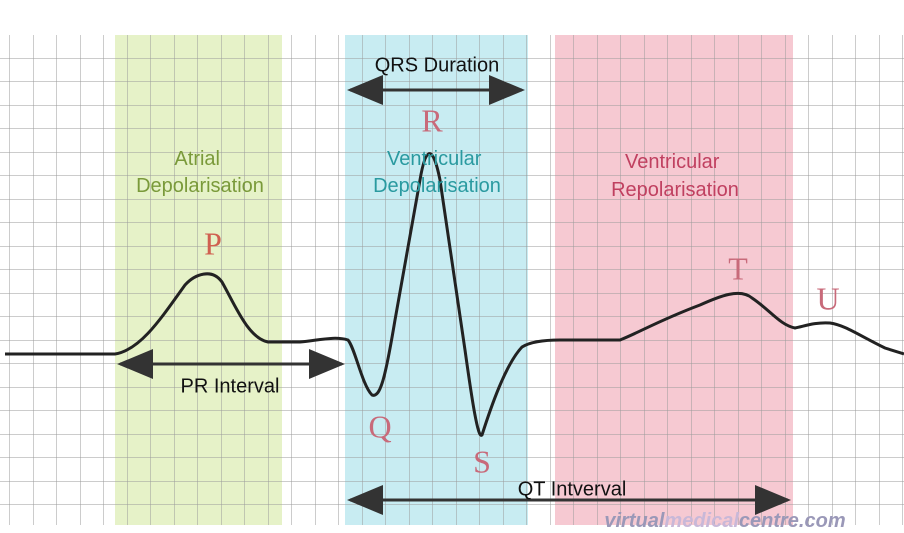  I want to click on wave-u: U, so click(827, 298).